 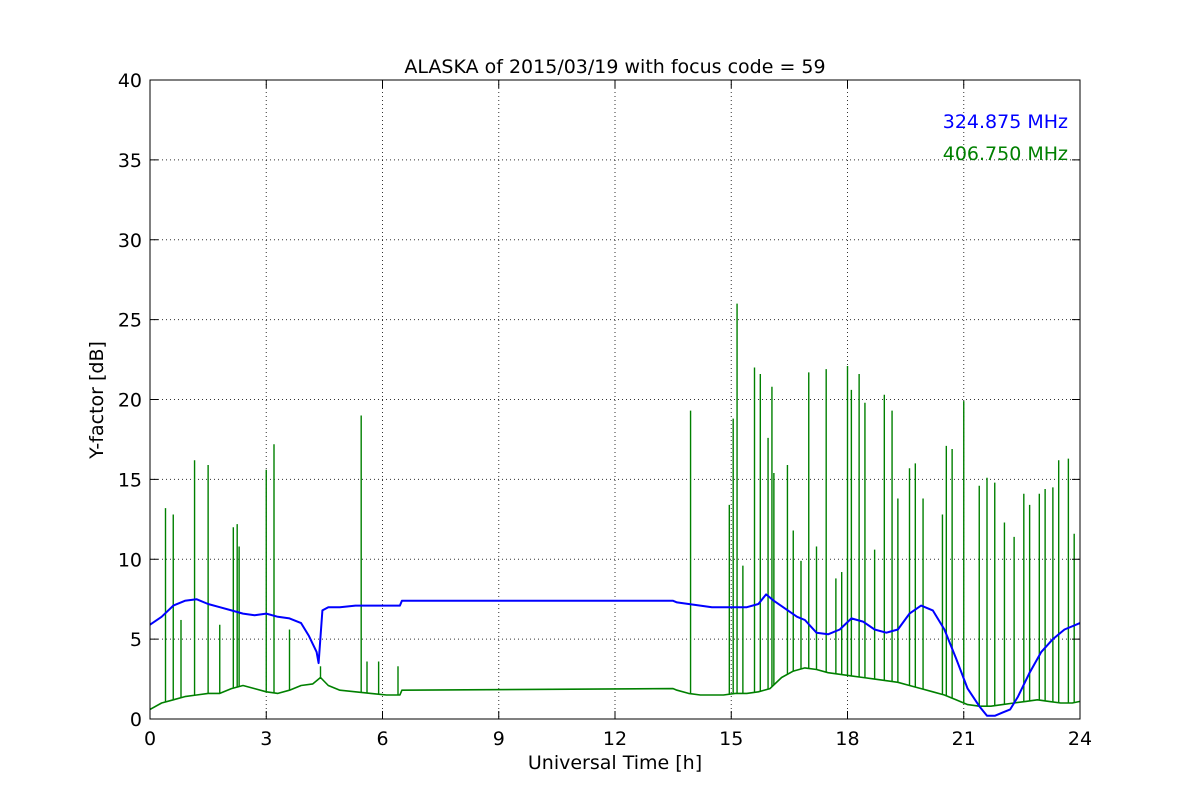 I want to click on legend-entry-324-875-mhz: 324.875 MHz, so click(x=1005, y=122).